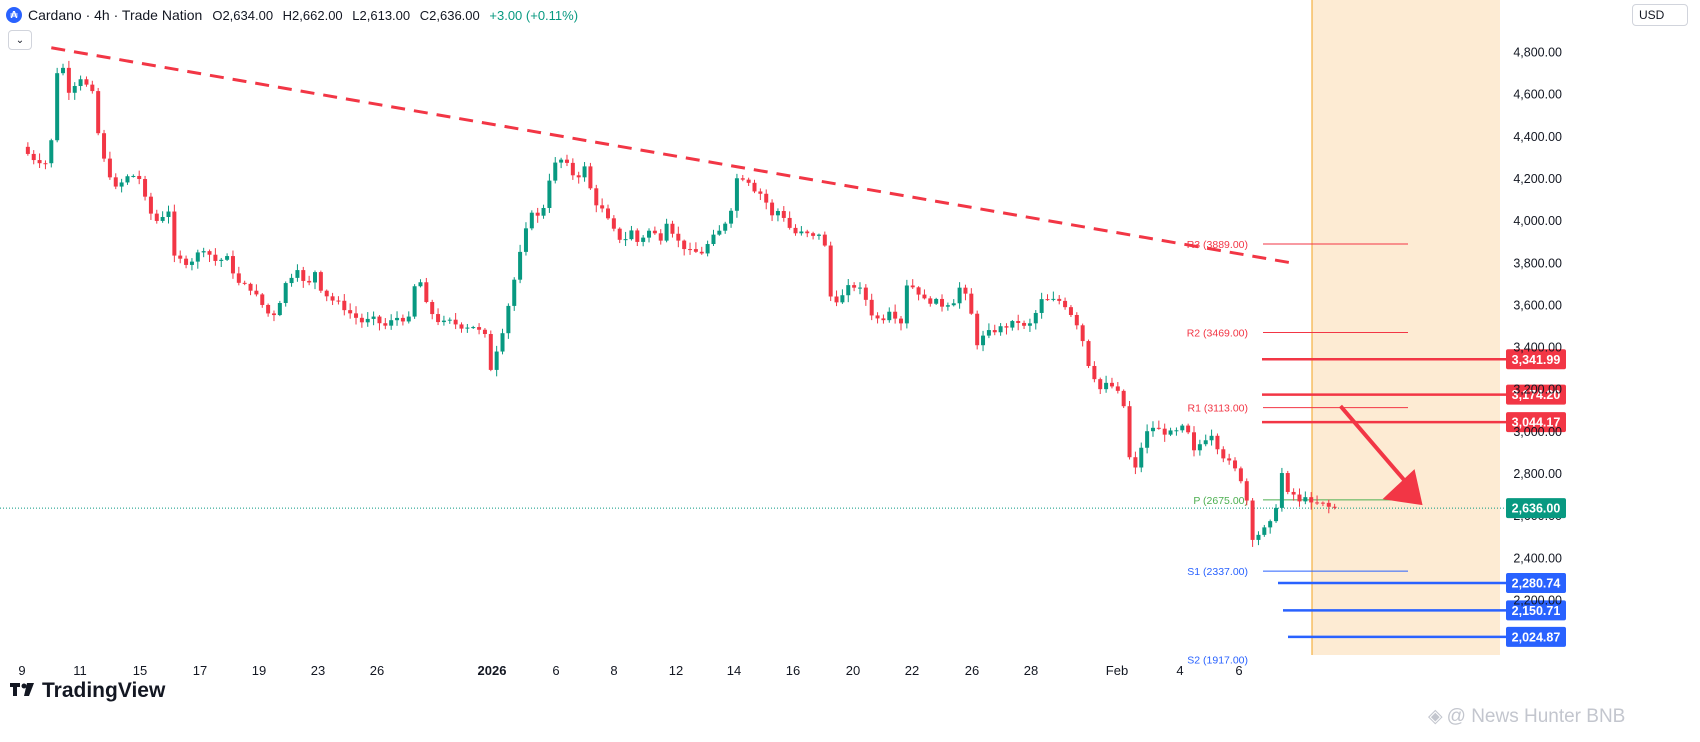 The width and height of the screenshot is (1700, 742). What do you see at coordinates (20, 40) in the screenshot?
I see `collapse-legend-button: ⌄` at bounding box center [20, 40].